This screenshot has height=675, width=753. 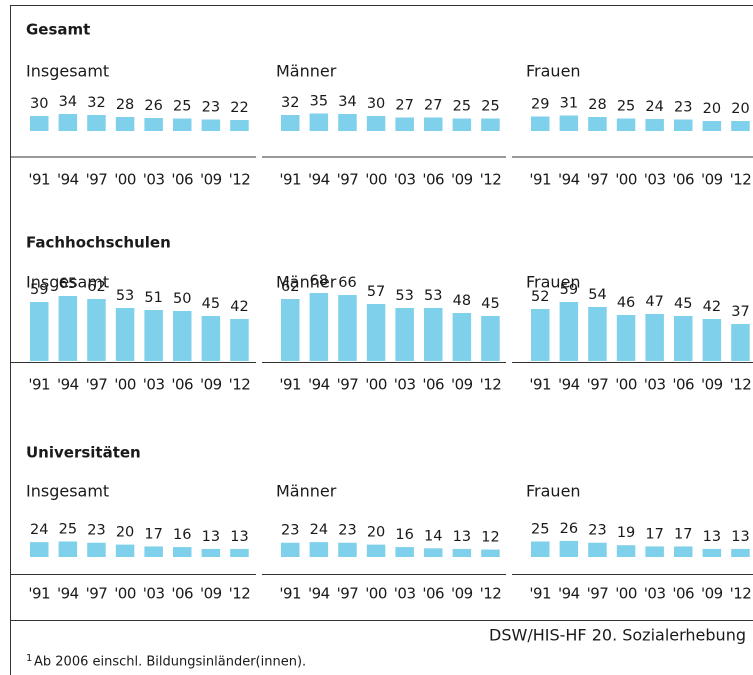 I want to click on value-label: 27, so click(x=433, y=106).